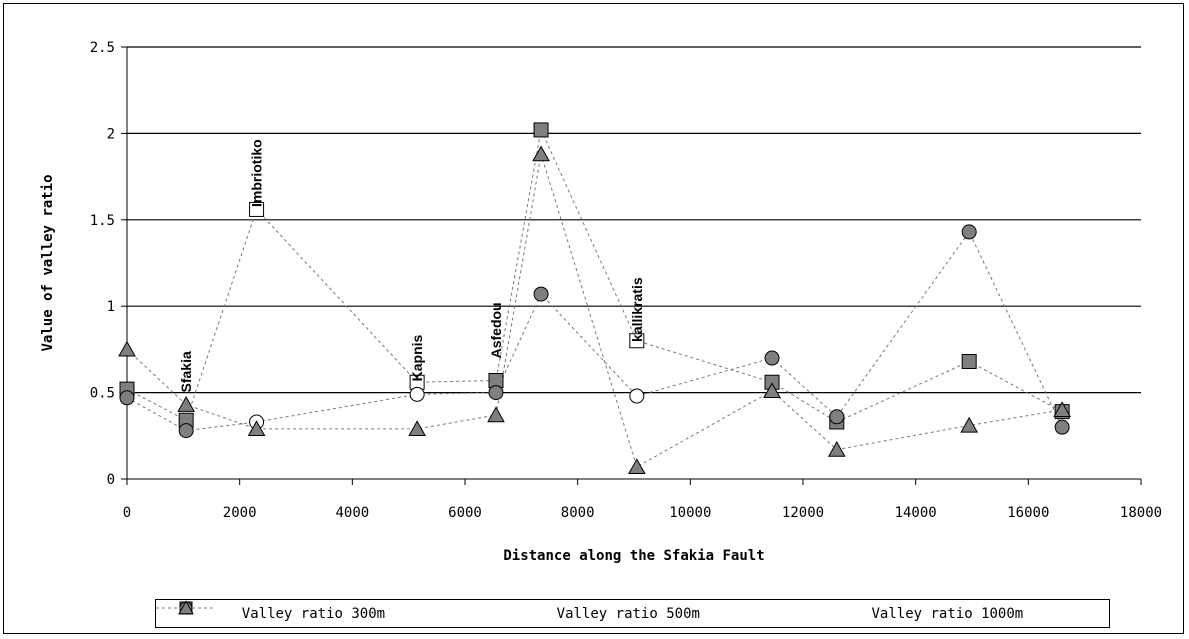 The width and height of the screenshot is (1189, 639). I want to click on x-tick-label: 16000, so click(1028, 513).